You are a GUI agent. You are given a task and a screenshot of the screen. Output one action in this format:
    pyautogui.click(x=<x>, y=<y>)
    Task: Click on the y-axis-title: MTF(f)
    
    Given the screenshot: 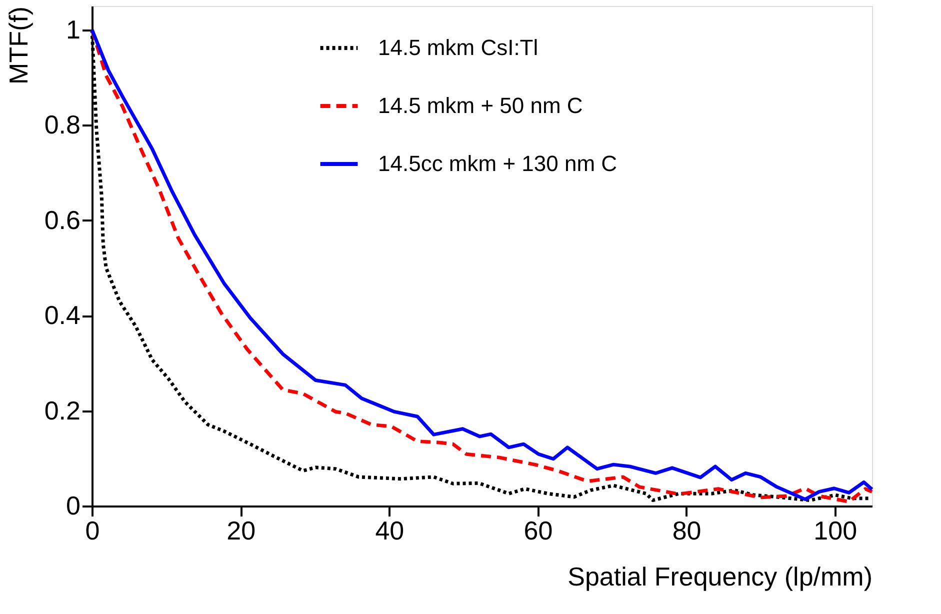 What is the action you would take?
    pyautogui.click(x=18, y=45)
    